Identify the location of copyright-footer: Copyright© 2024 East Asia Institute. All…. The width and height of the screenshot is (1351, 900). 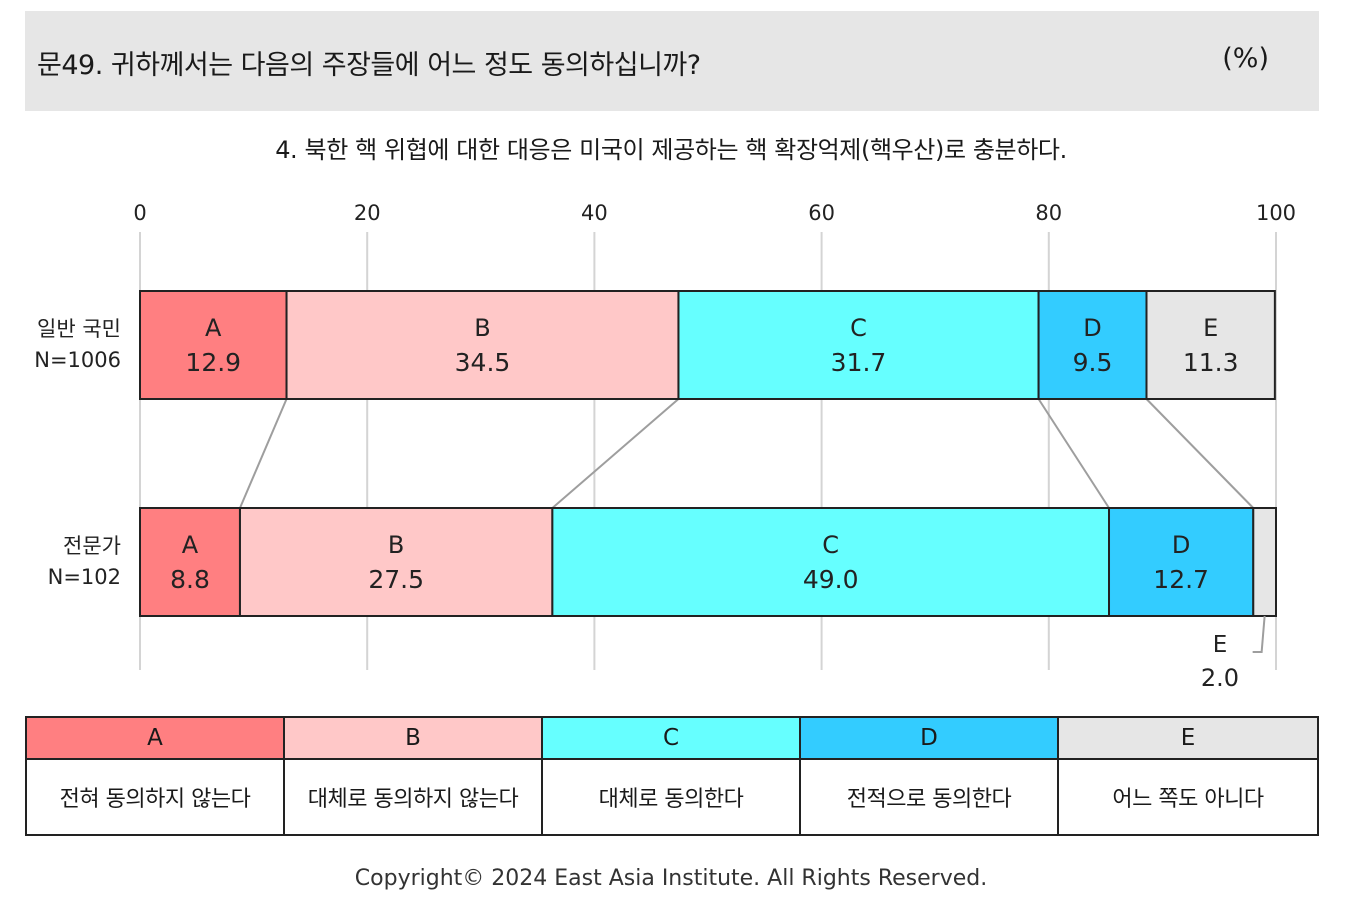
(671, 878).